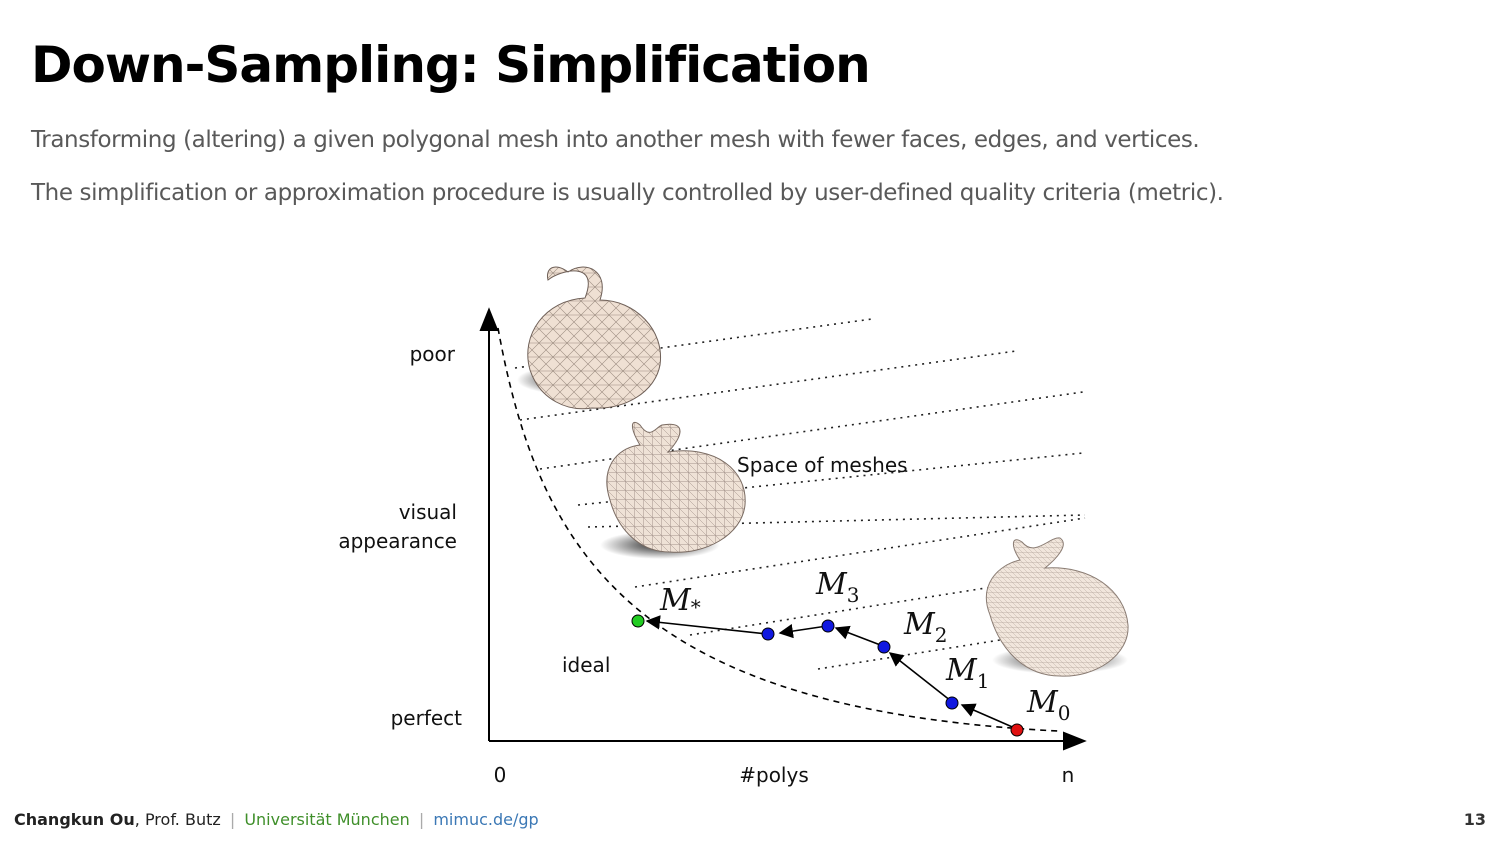 This screenshot has width=1500, height=844. What do you see at coordinates (177, 819) in the screenshot?
I see `footer-coauthor: , Prof. Butz` at bounding box center [177, 819].